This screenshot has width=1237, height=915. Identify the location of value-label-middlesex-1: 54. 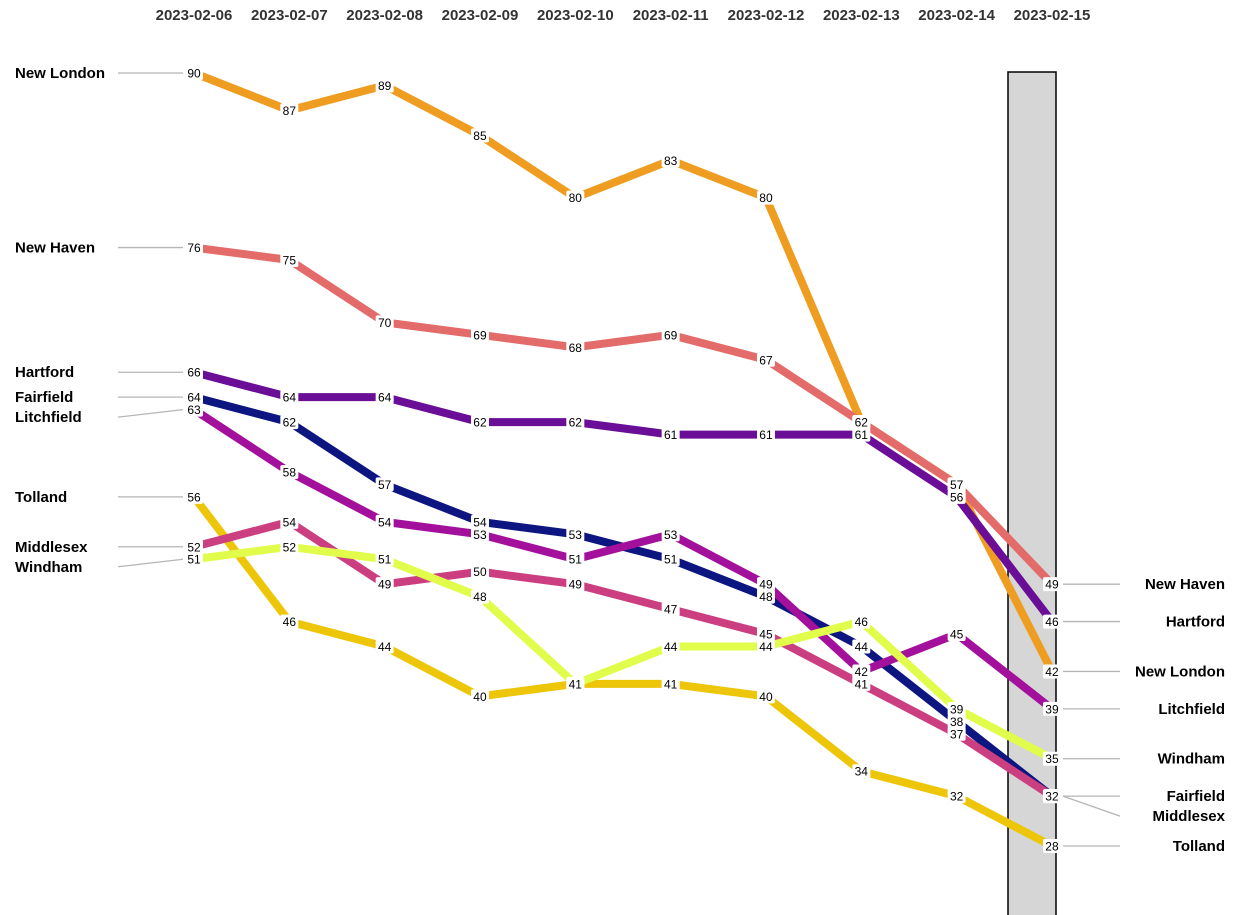
(289, 521).